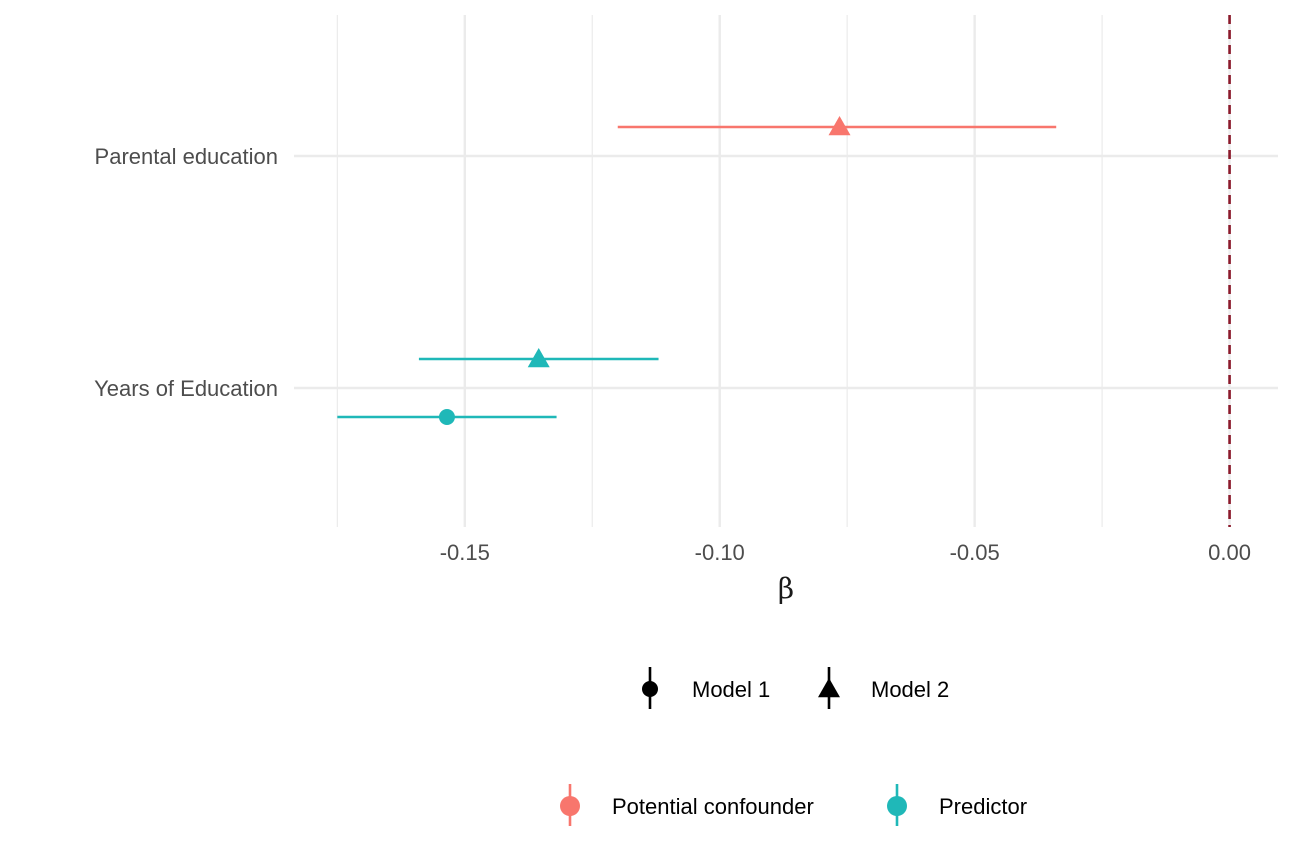 The width and height of the screenshot is (1296, 864). Describe the element at coordinates (186, 388) in the screenshot. I see `y-tick-label: Years of Education` at that location.